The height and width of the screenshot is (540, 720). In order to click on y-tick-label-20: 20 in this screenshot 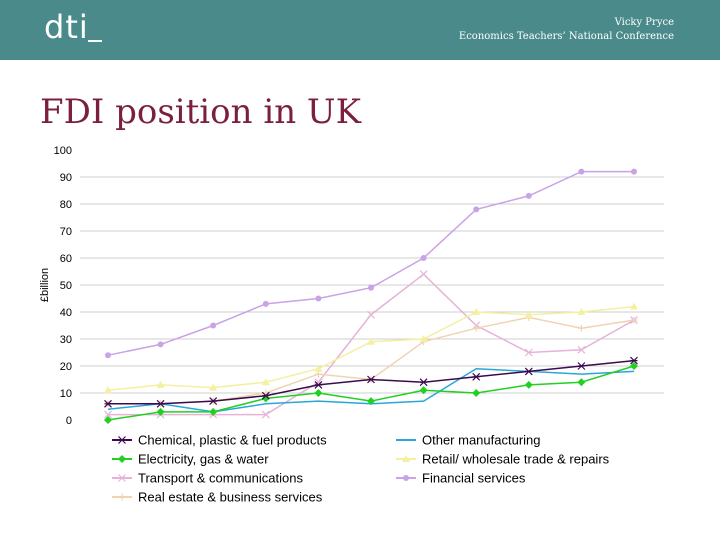, I will do `click(66, 367)`.